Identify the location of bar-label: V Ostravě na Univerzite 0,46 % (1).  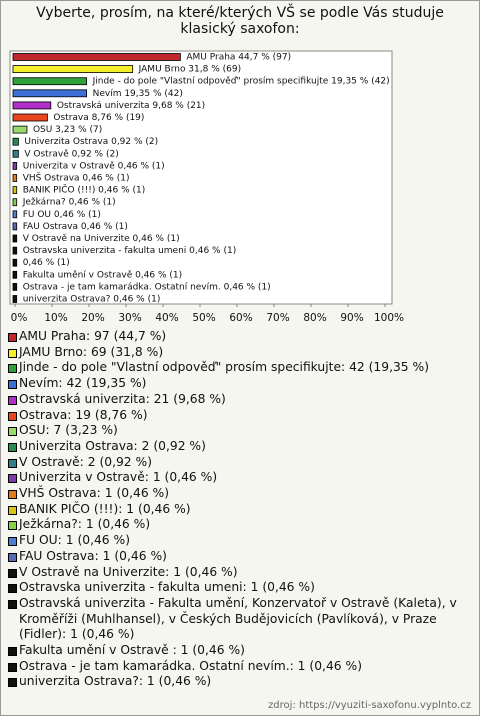
(101, 239).